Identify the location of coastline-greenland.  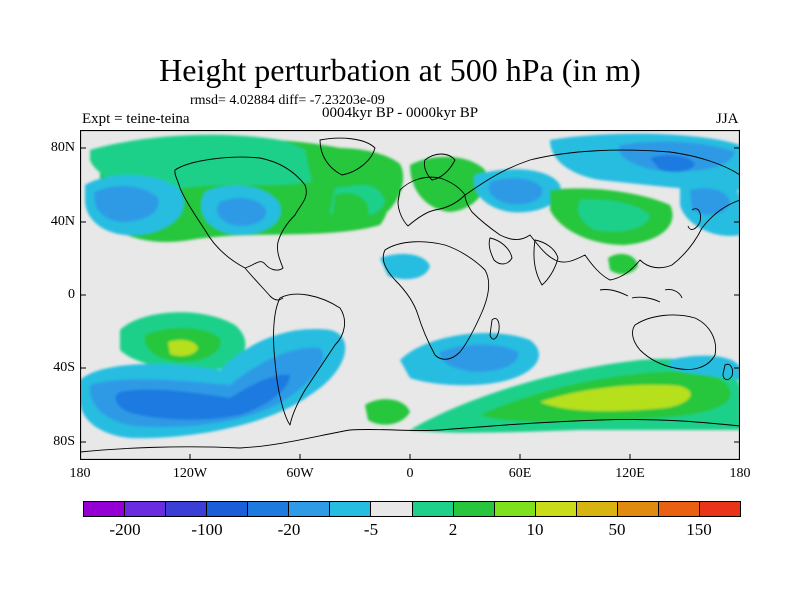
(347, 156).